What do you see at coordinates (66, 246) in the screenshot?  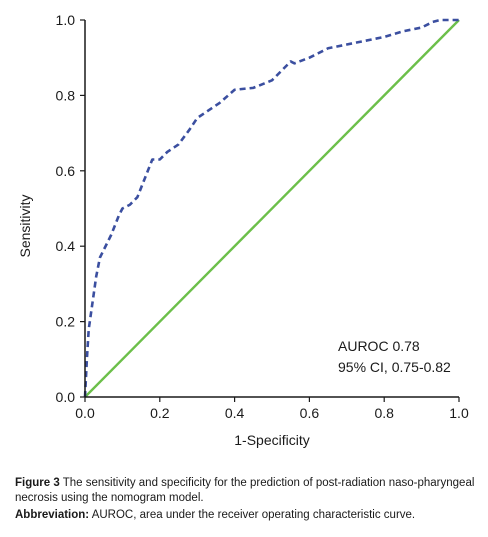 I see `y-tick-label: 0.4` at bounding box center [66, 246].